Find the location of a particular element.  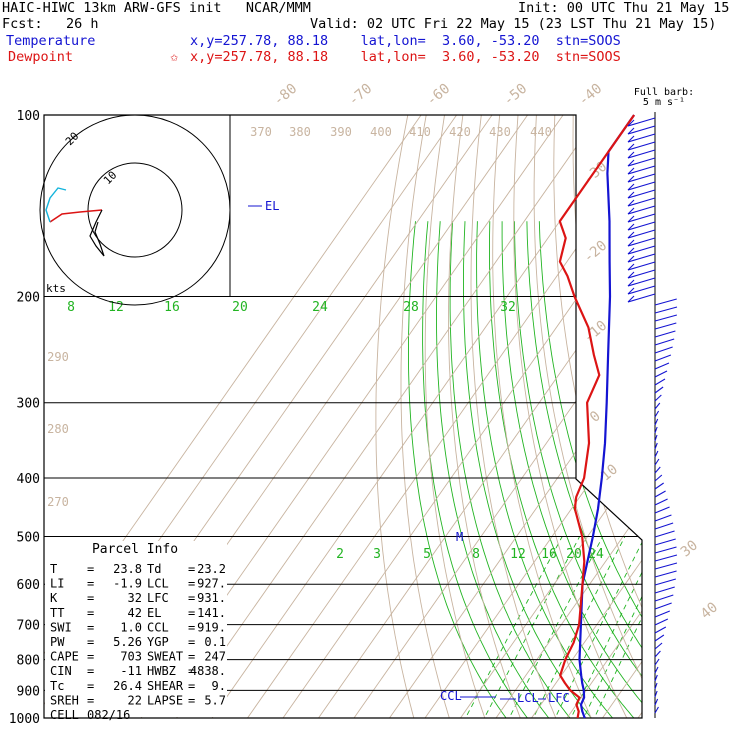

mixing-ratio-tick-label: 16 is located at coordinates (549, 554).